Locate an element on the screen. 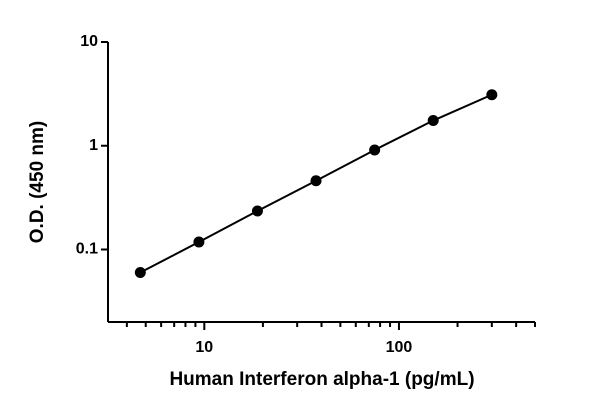 This screenshot has height=411, width=600. x-tick-label: 10 is located at coordinates (204, 347).